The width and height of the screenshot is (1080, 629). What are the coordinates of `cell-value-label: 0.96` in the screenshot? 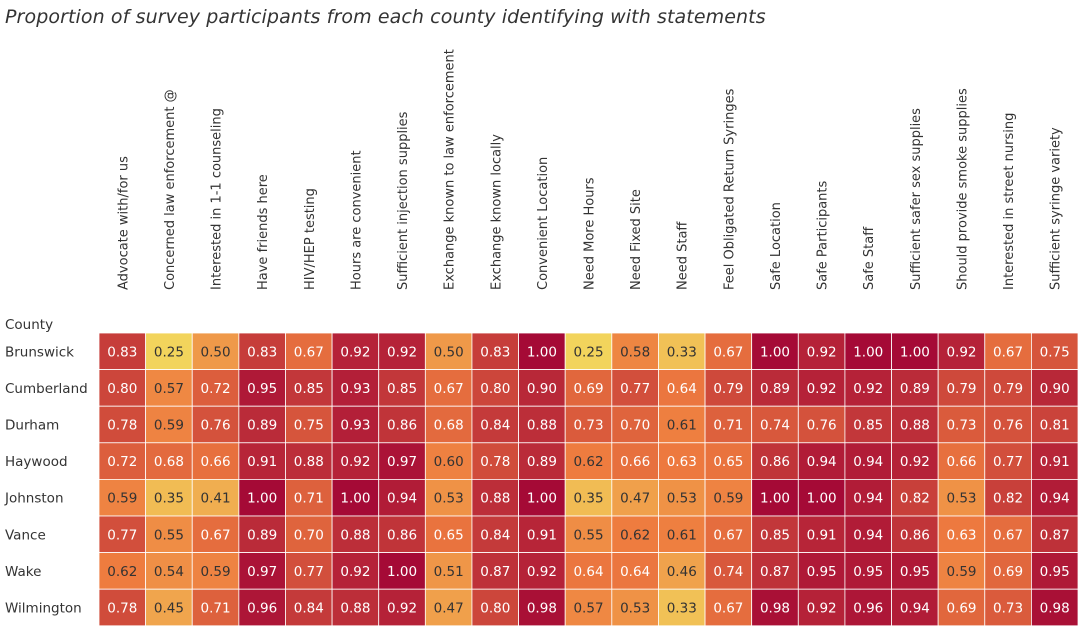 It's located at (262, 609).